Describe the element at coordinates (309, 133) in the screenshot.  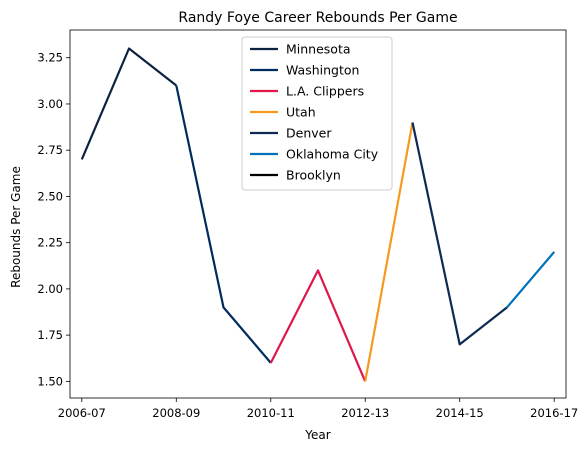
I see `legend-label: Denver` at that location.